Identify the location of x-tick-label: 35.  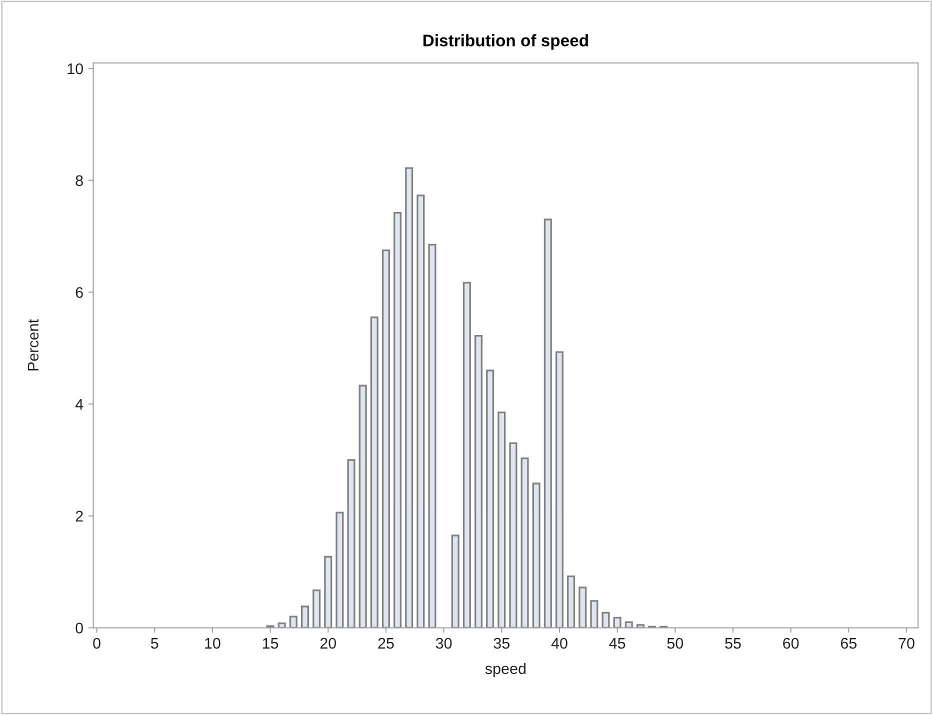
(502, 643).